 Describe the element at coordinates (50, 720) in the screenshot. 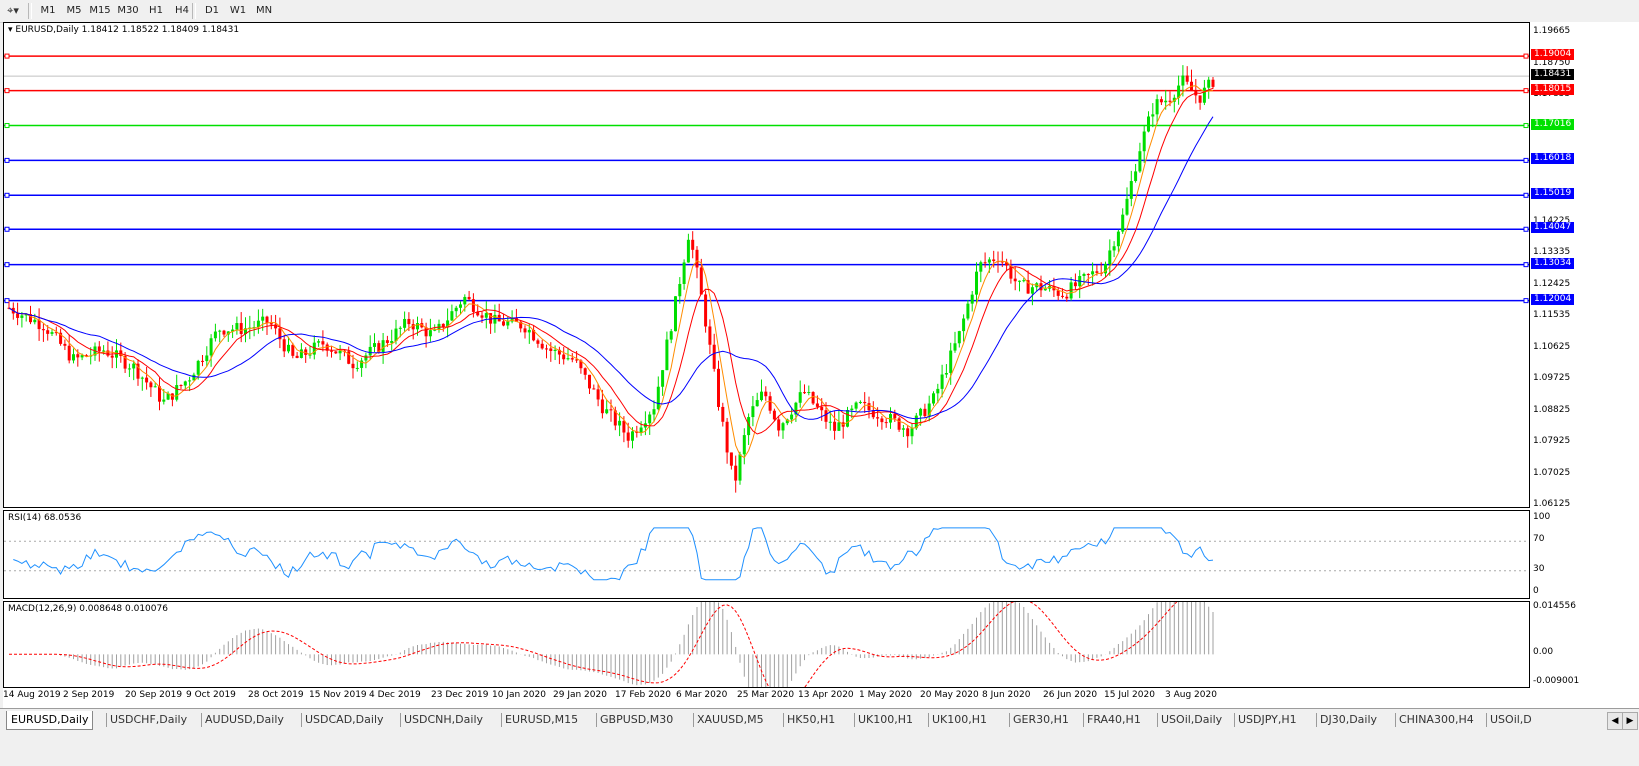

I see `chart-tab-eurusd-daily: EURUSD,Daily` at that location.